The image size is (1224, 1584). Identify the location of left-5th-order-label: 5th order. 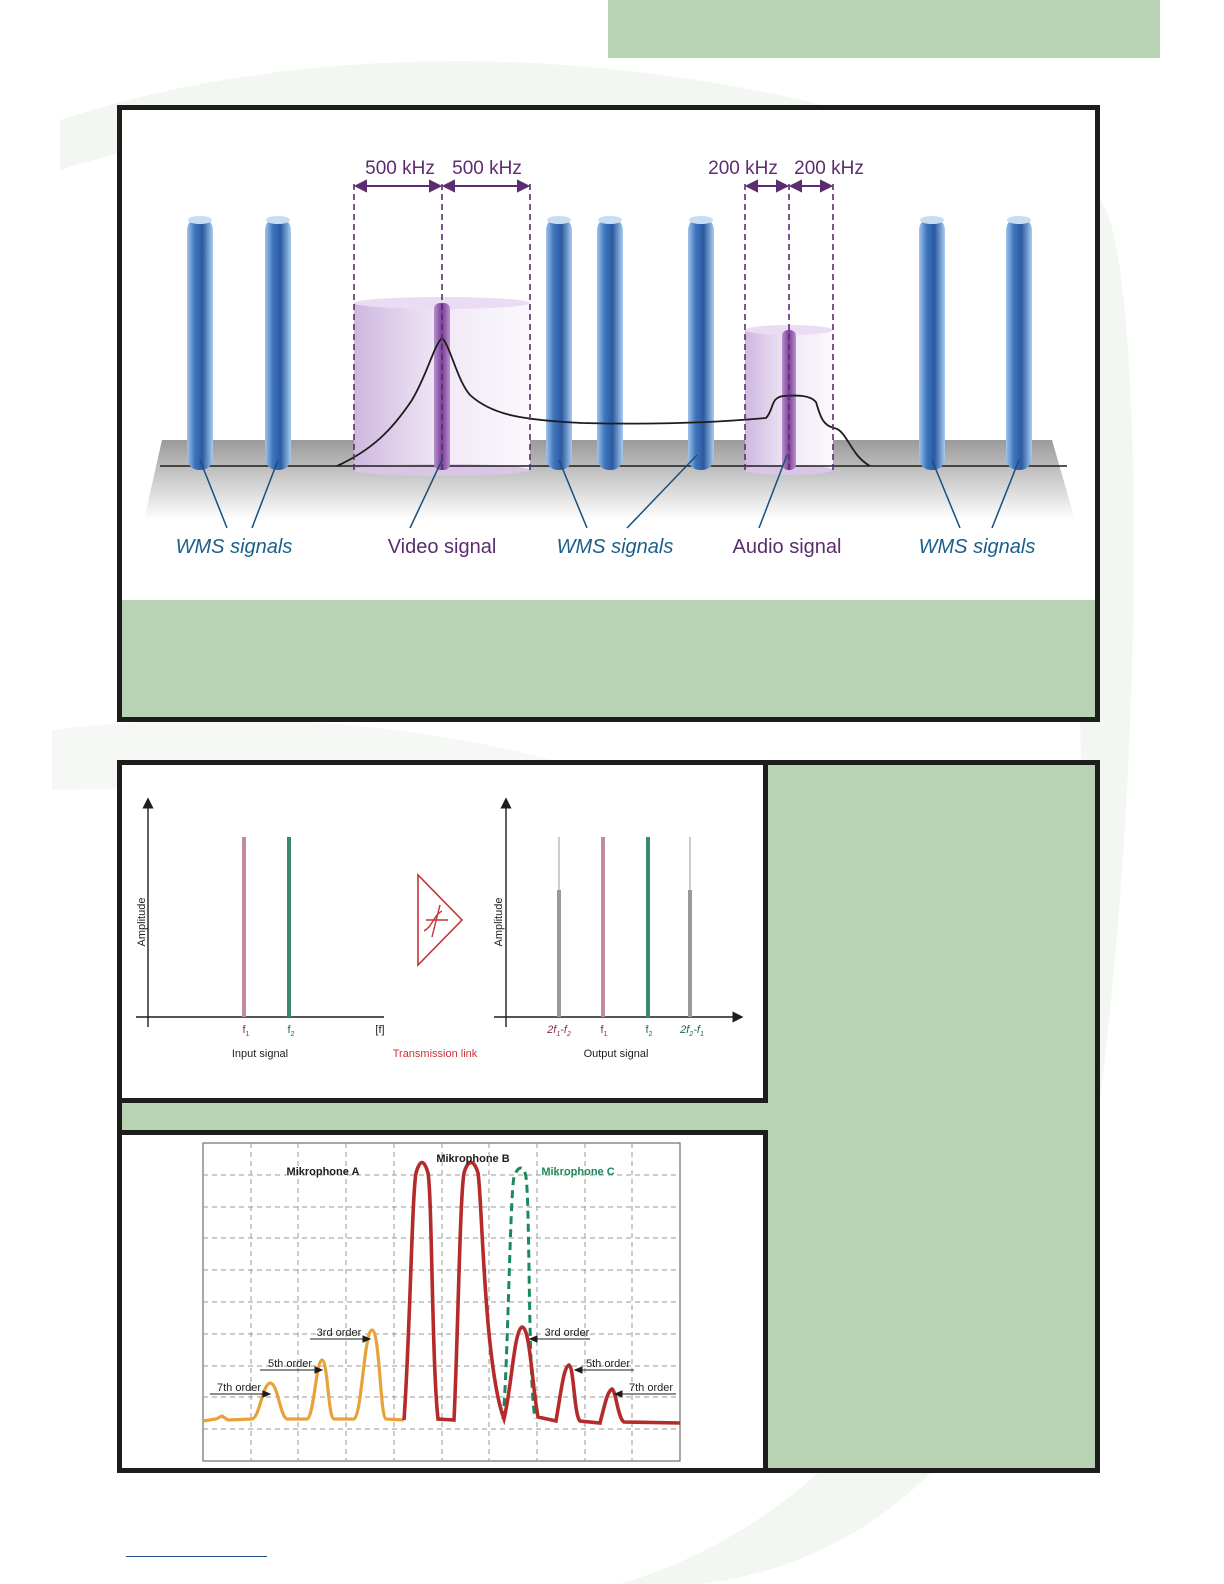
(290, 1364).